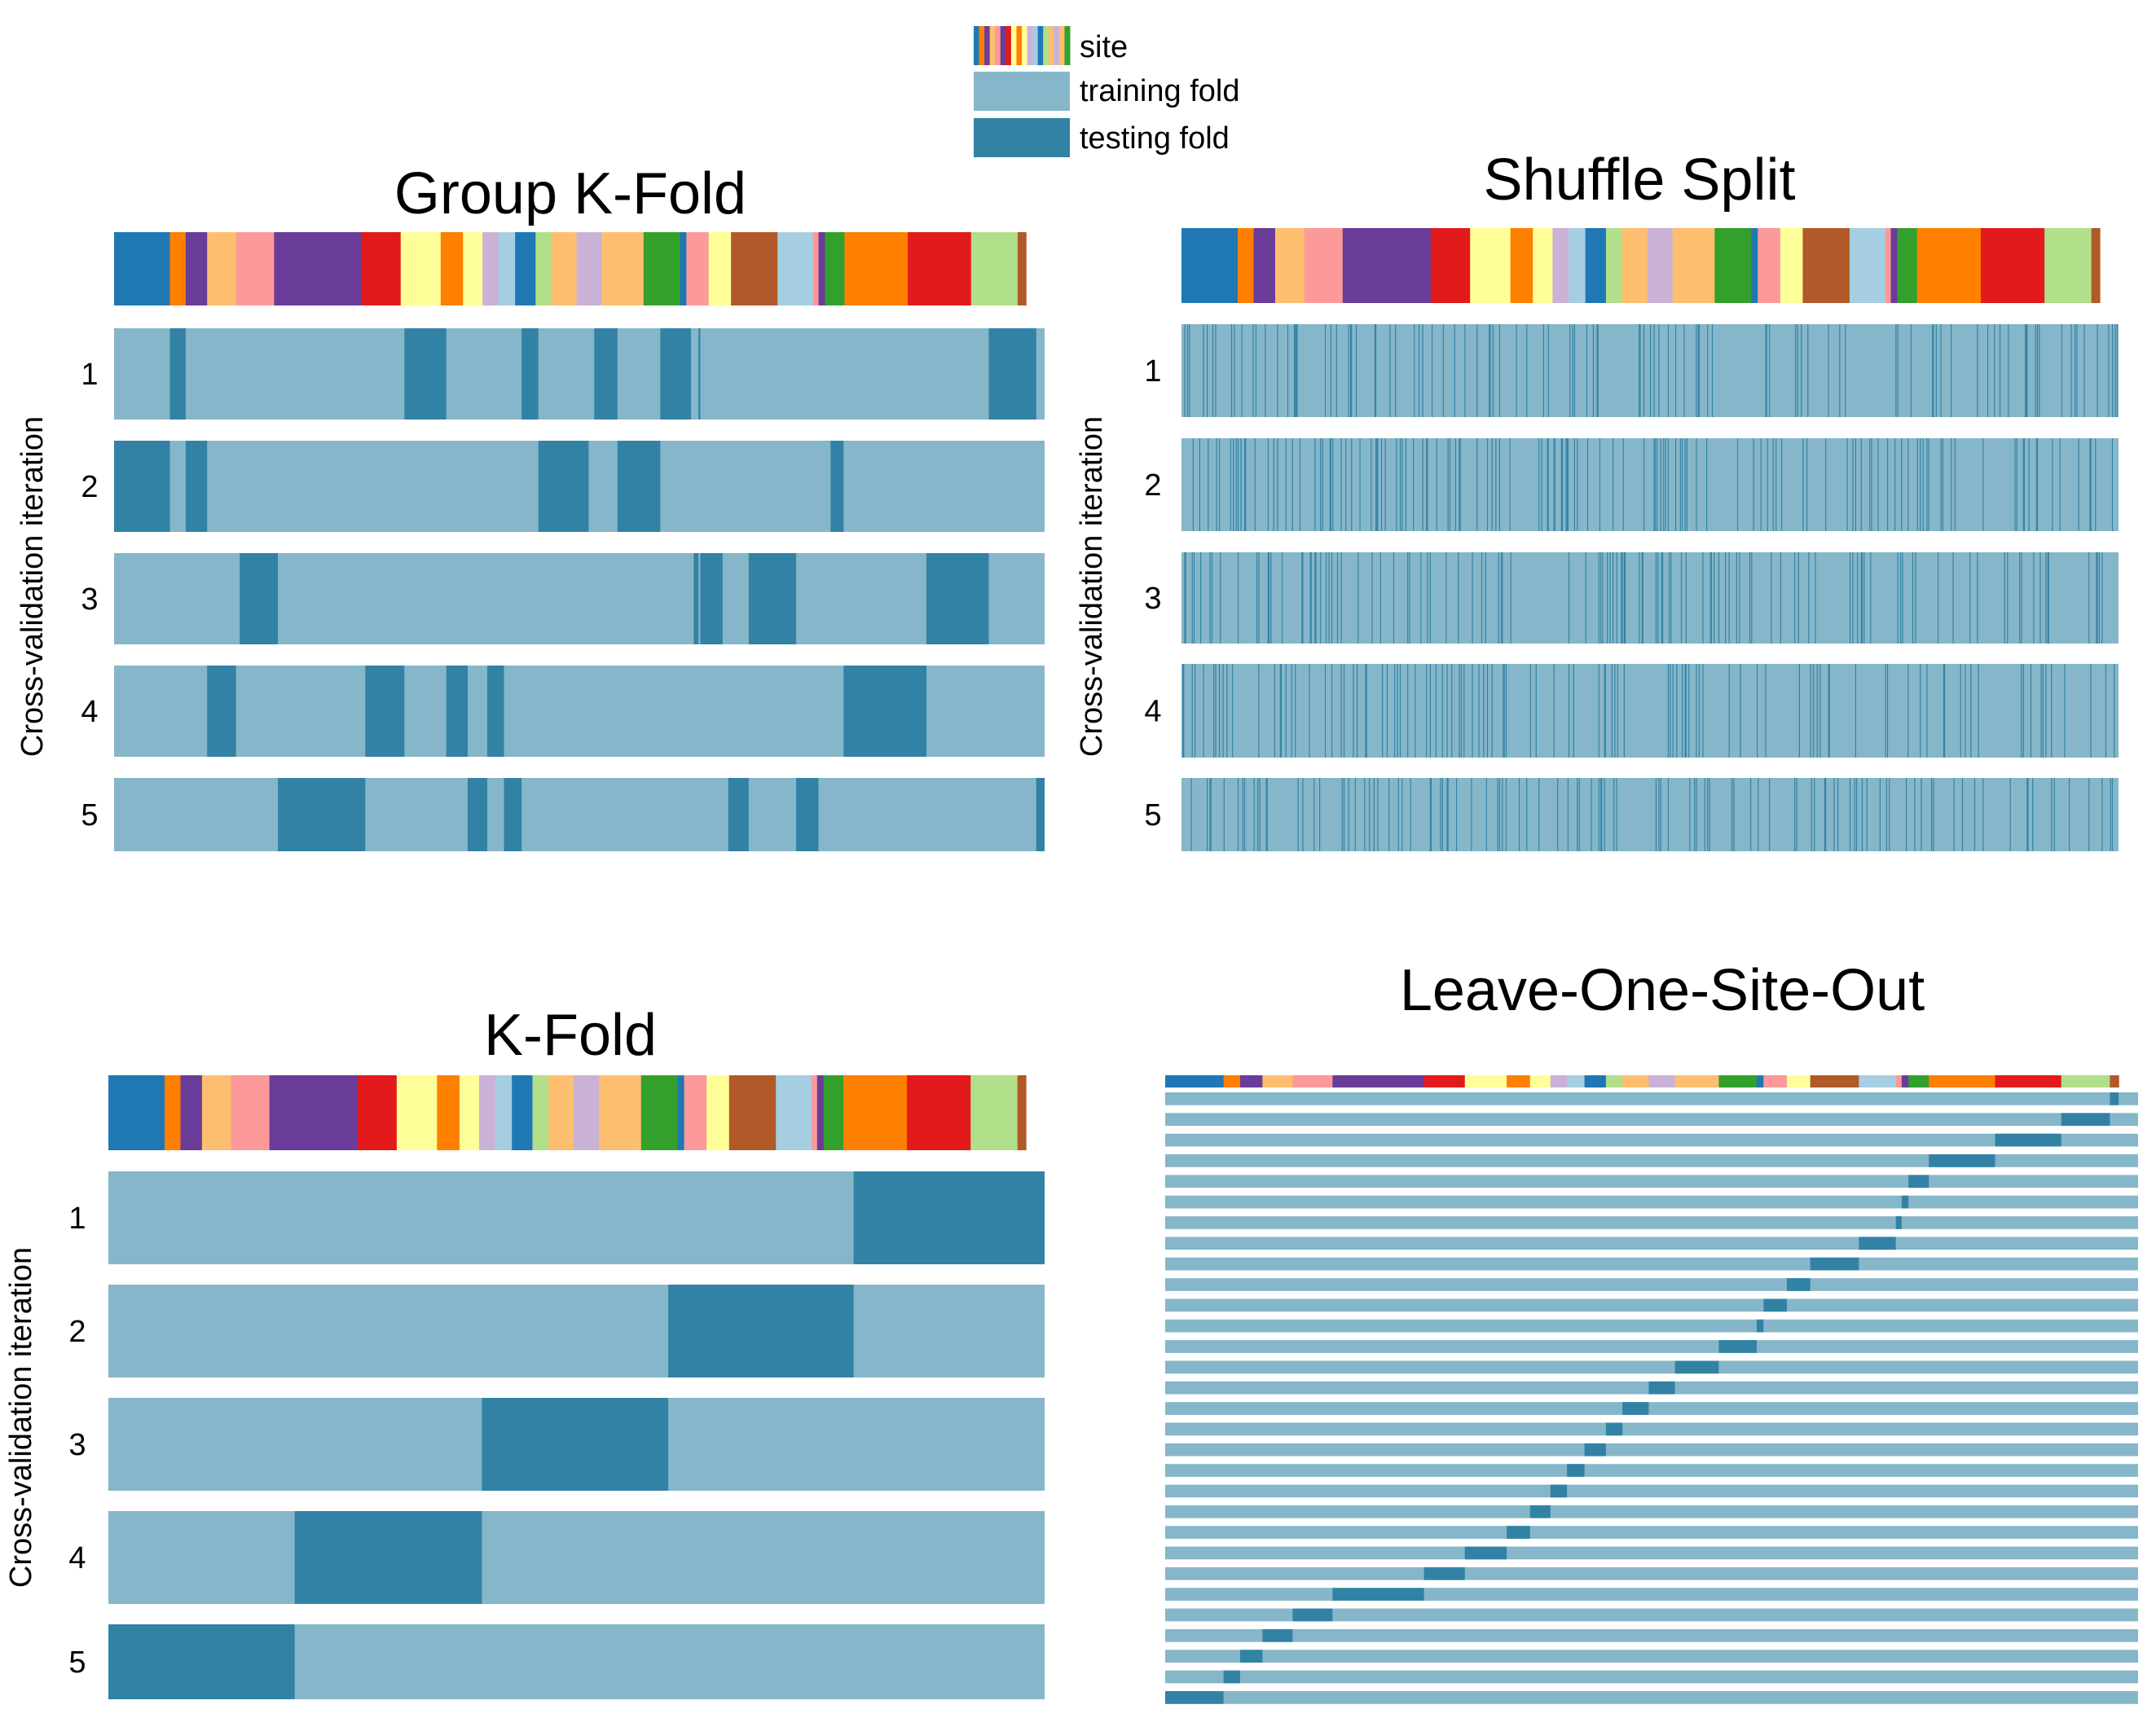  Describe the element at coordinates (1159, 91) in the screenshot. I see `legend-train-label: training fold` at that location.